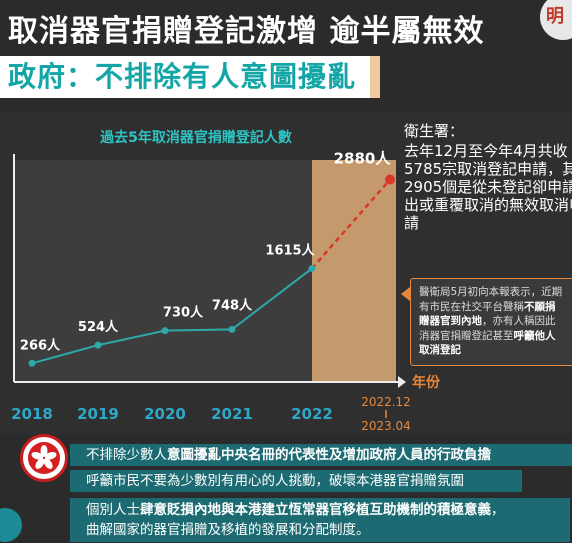  Describe the element at coordinates (296, 481) in the screenshot. I see `statement-bar-2: 呼籲市民不要為少數別有用心的人挑動，破壞本港器官捐贈氛圍` at that location.